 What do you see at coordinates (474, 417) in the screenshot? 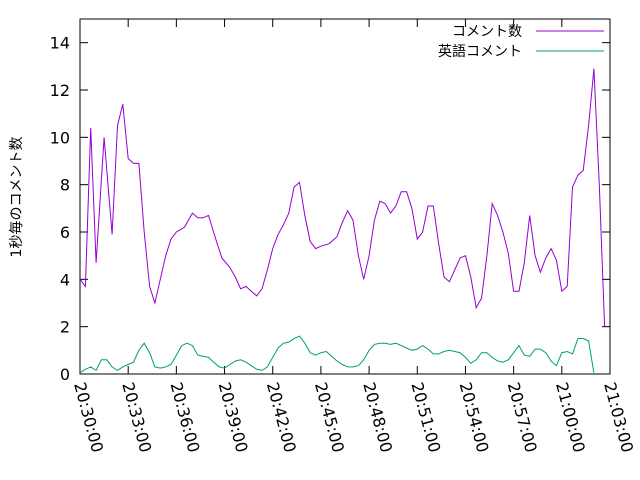
I see `x-tick-label: 20:54:00` at bounding box center [474, 417].